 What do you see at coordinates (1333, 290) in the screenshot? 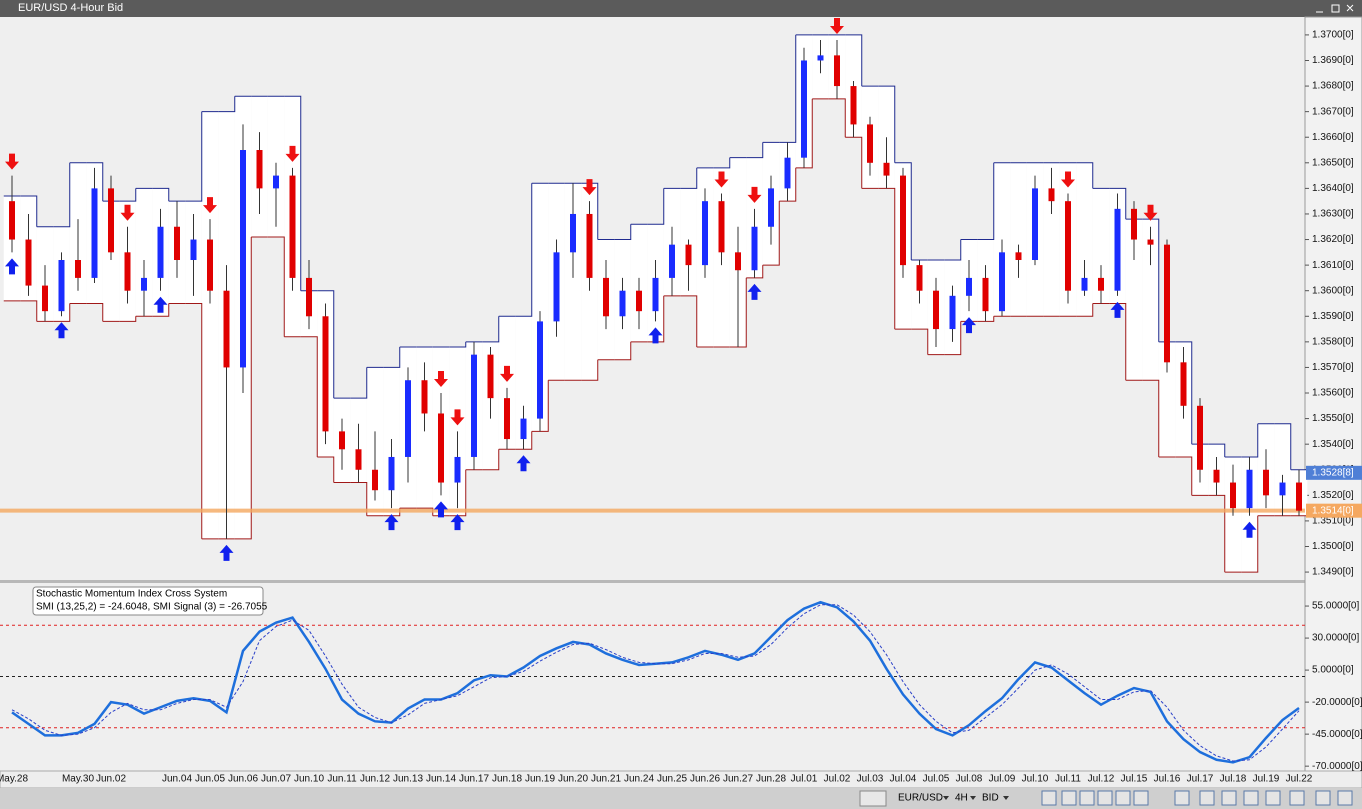
I see `y-tick-label: 1.3600[0]` at bounding box center [1333, 290].